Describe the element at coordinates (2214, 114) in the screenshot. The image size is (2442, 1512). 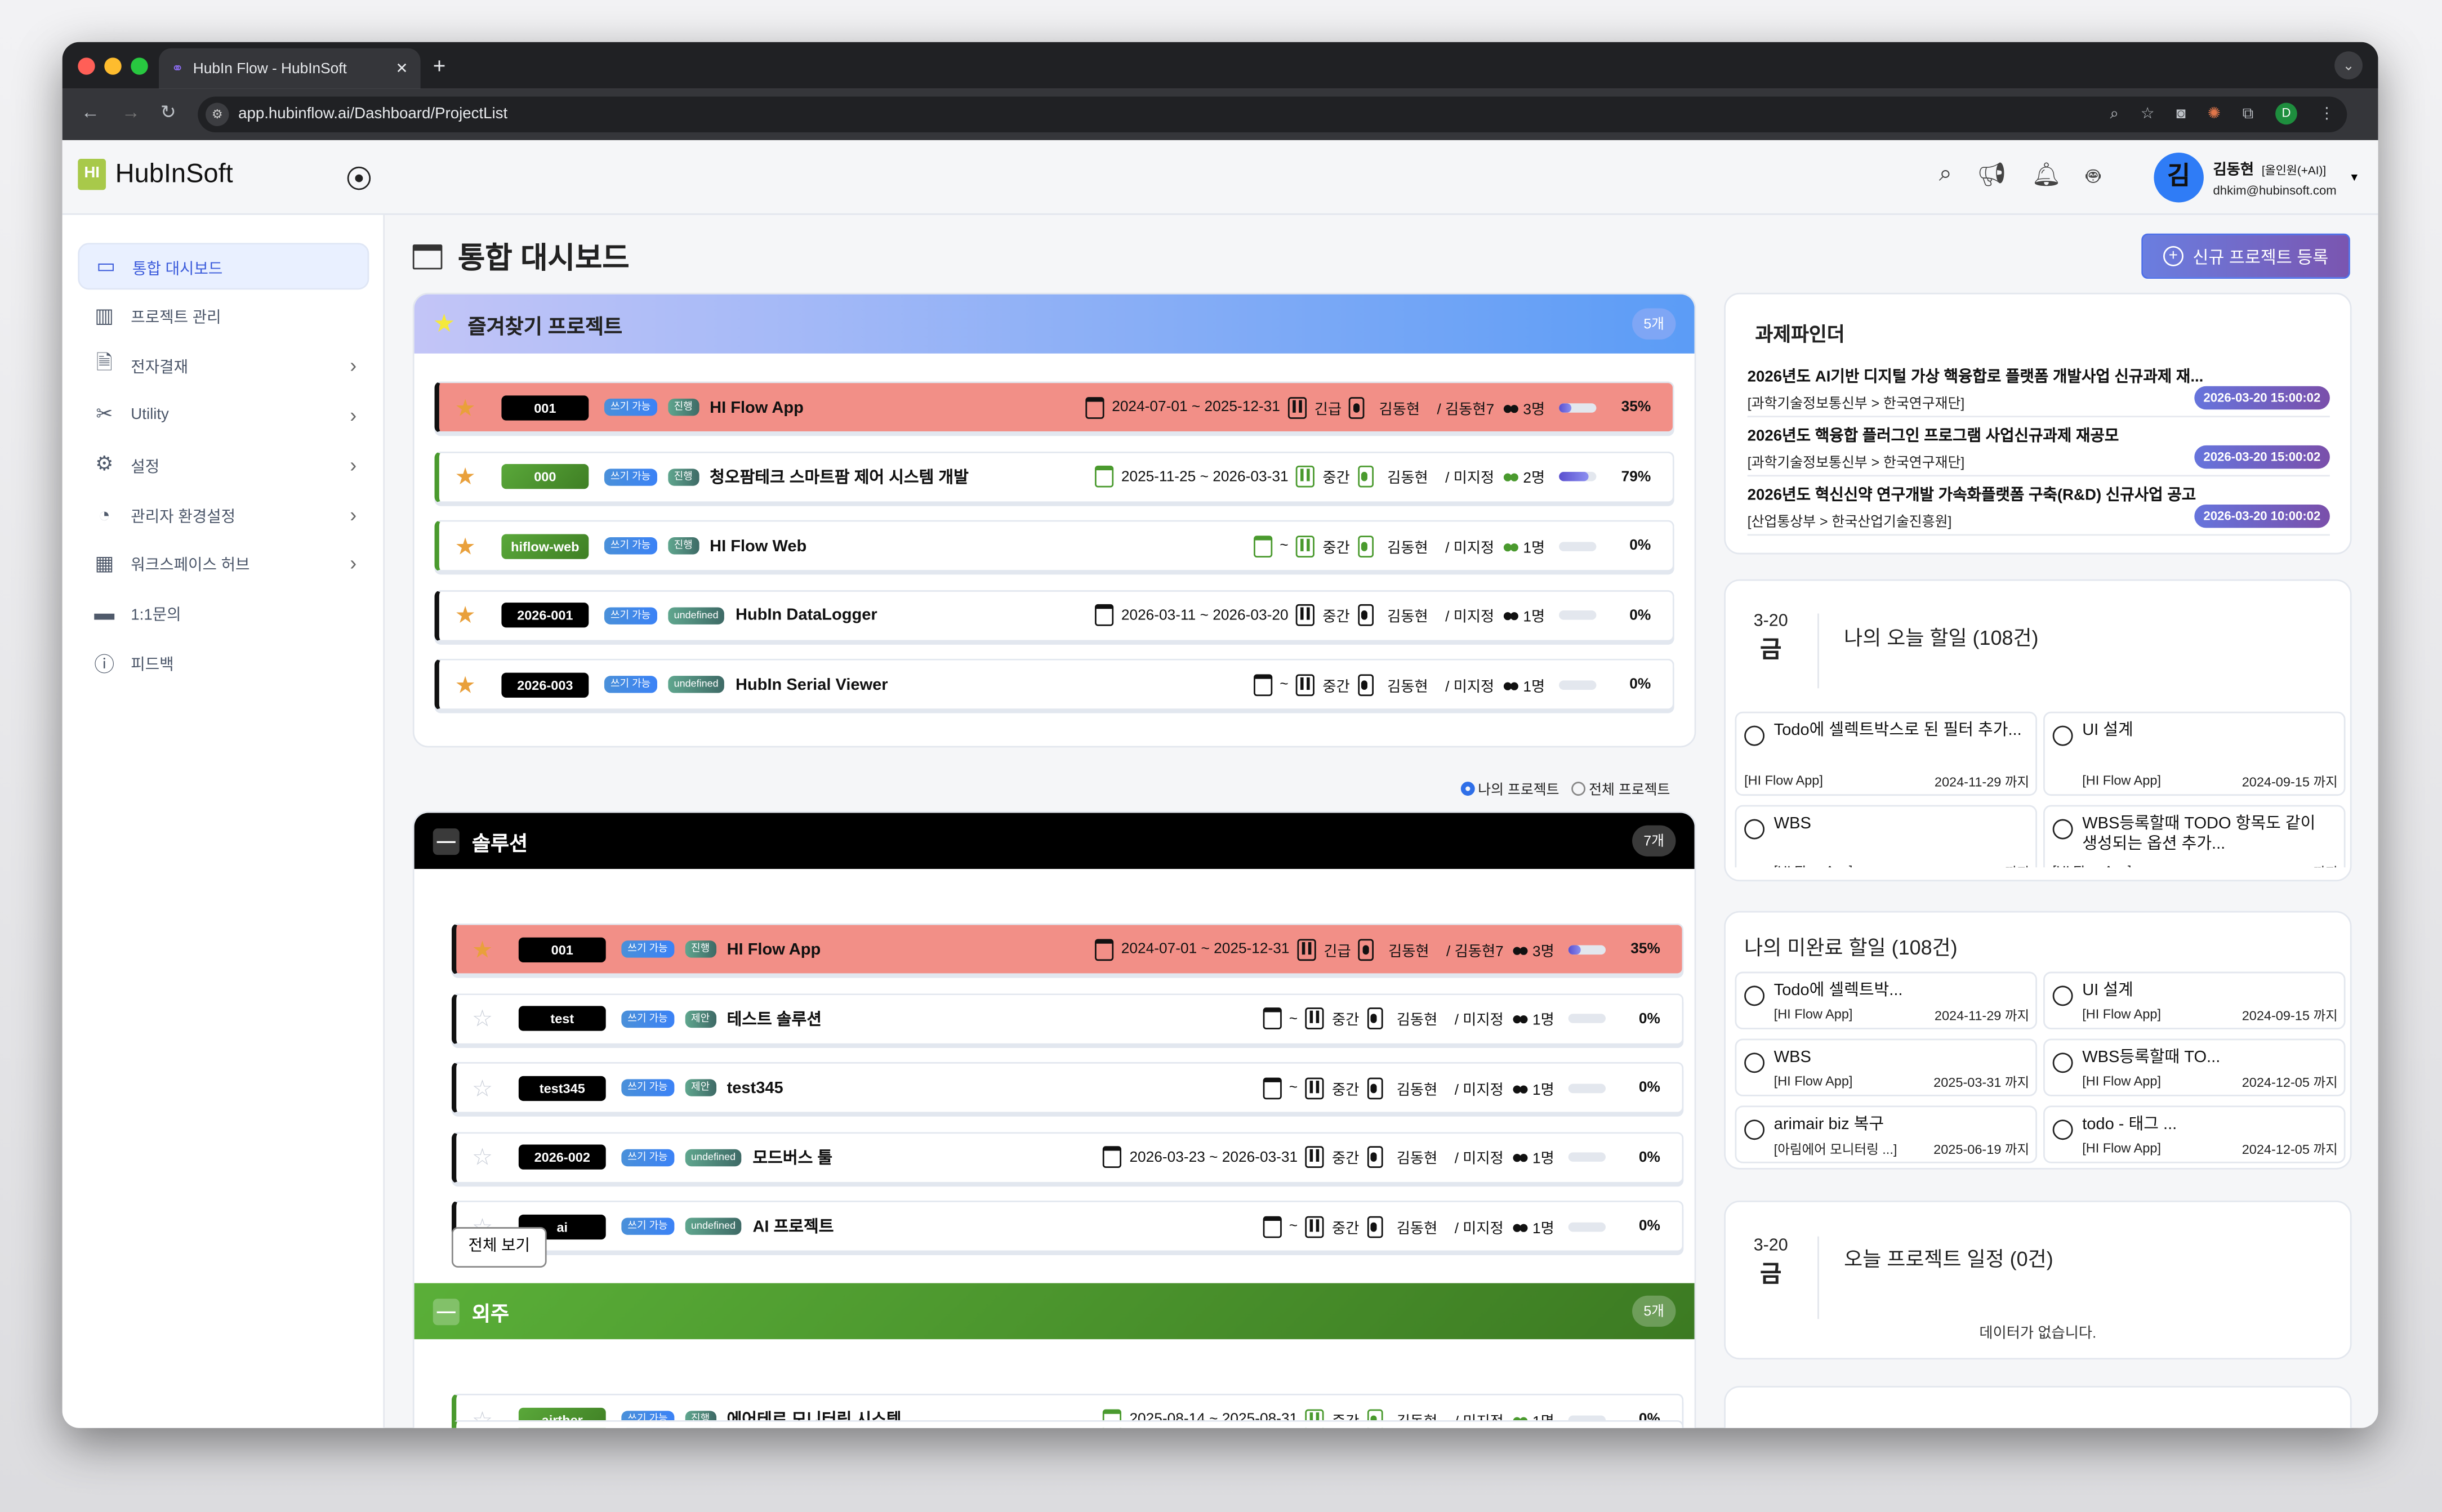
I see `extension-claude-icon: ✺` at that location.